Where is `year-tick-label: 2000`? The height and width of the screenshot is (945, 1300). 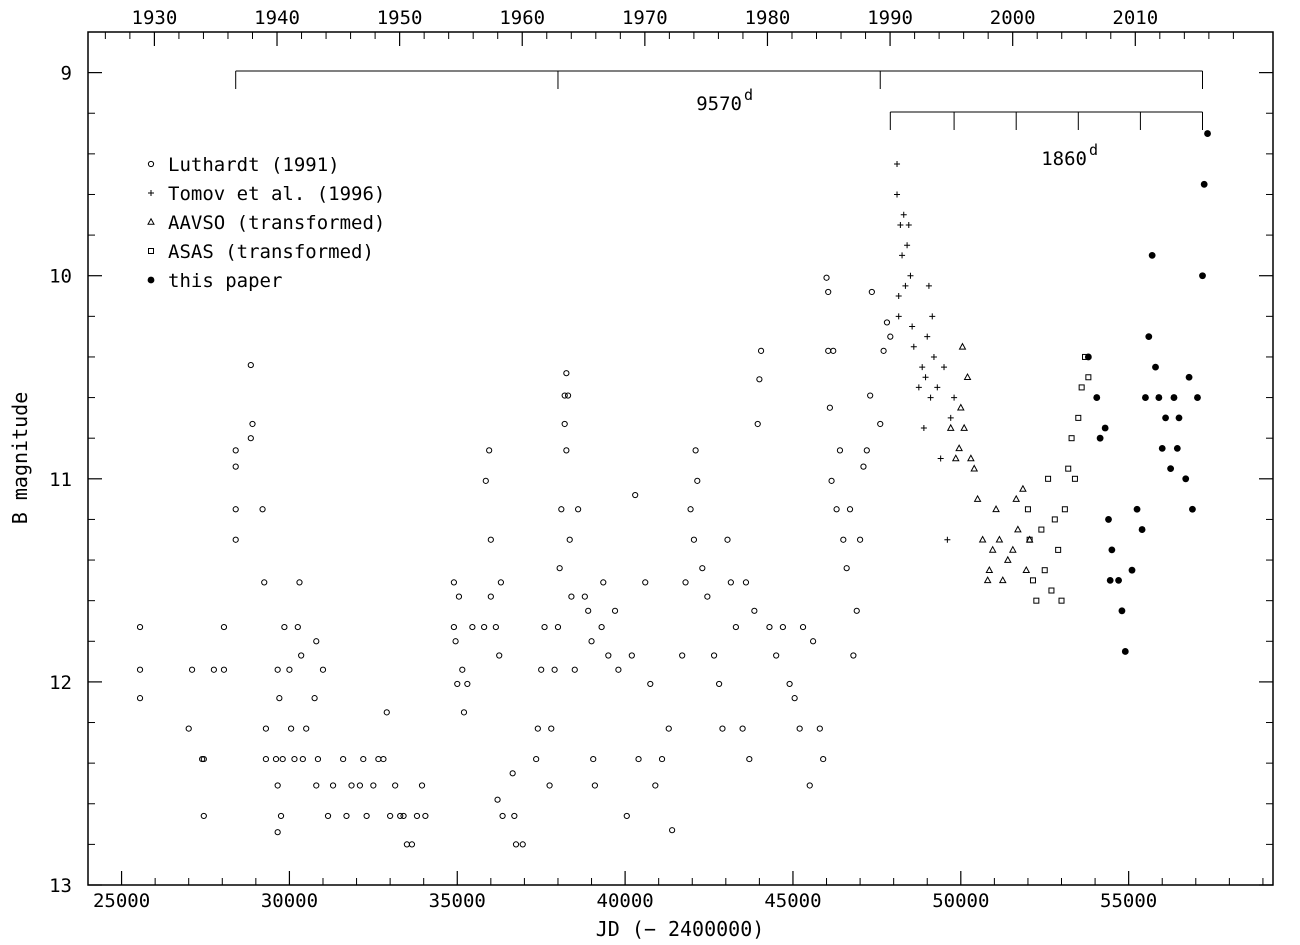 year-tick-label: 2000 is located at coordinates (1013, 18).